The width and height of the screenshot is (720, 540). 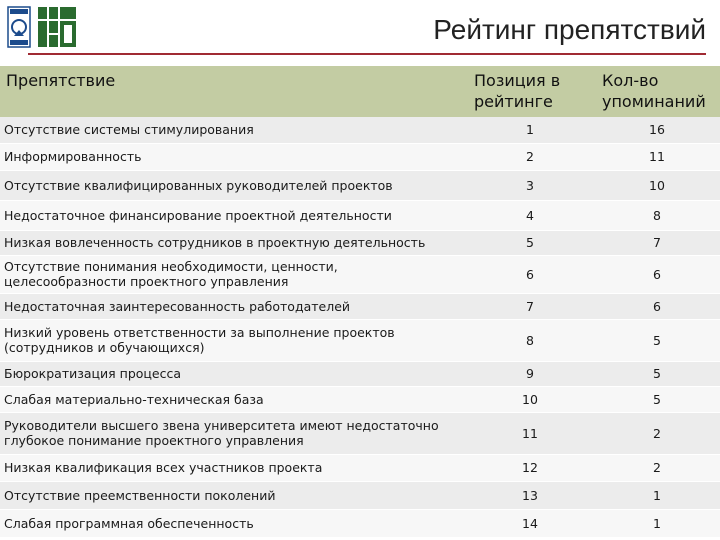 I want to click on title-divider, so click(x=367, y=54).